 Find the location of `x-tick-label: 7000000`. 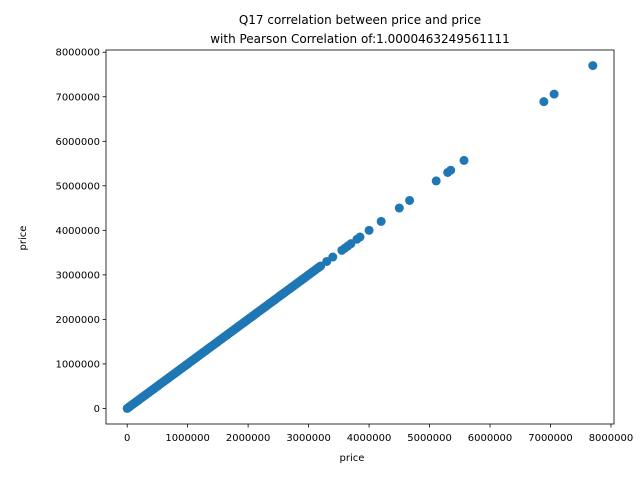

x-tick-label: 7000000 is located at coordinates (550, 438).